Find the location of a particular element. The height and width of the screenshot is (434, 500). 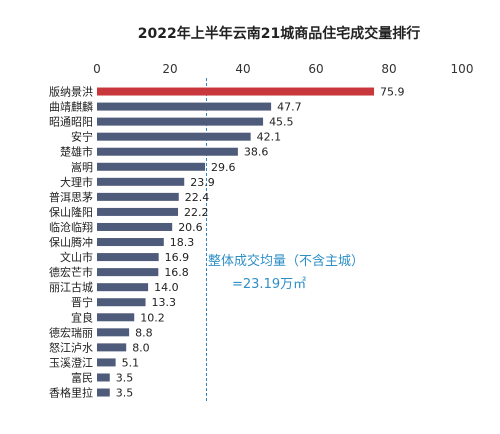

data-label: 13.3 is located at coordinates (164, 302).